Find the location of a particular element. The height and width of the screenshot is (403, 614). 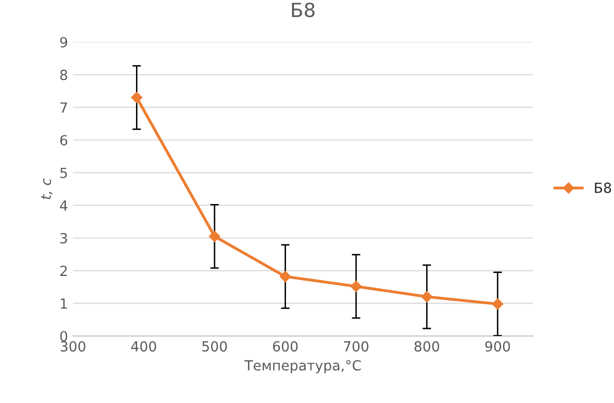

x-tick-label: 300 is located at coordinates (73, 346).